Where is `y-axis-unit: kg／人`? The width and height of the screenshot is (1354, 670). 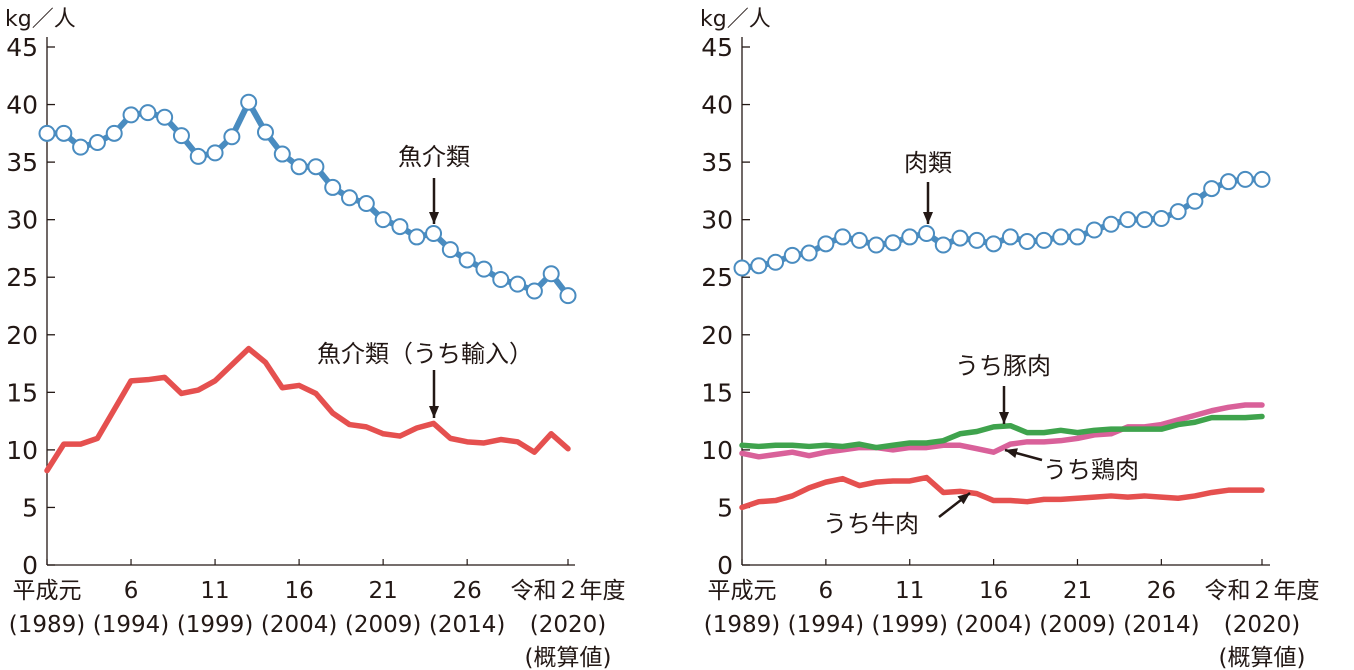 y-axis-unit: kg／人 is located at coordinates (40, 19).